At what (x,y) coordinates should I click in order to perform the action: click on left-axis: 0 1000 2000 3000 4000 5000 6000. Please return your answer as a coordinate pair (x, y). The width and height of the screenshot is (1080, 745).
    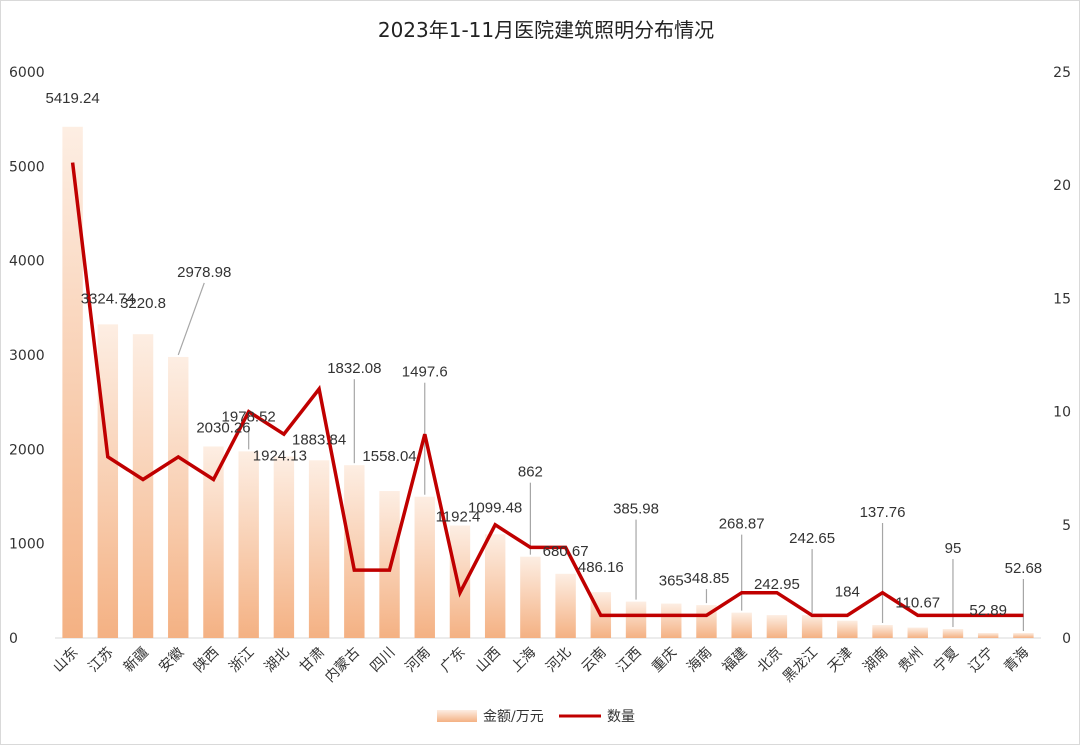
    Looking at the image, I should click on (27, 356).